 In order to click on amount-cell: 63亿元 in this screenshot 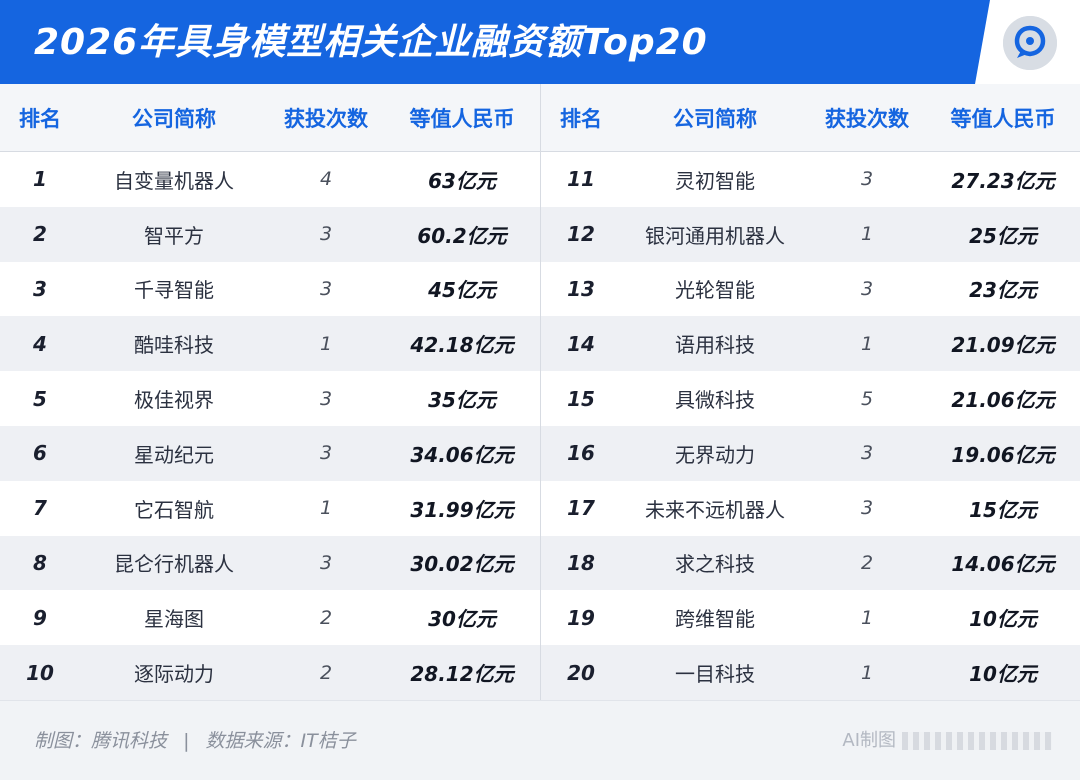, I will do `click(462, 180)`.